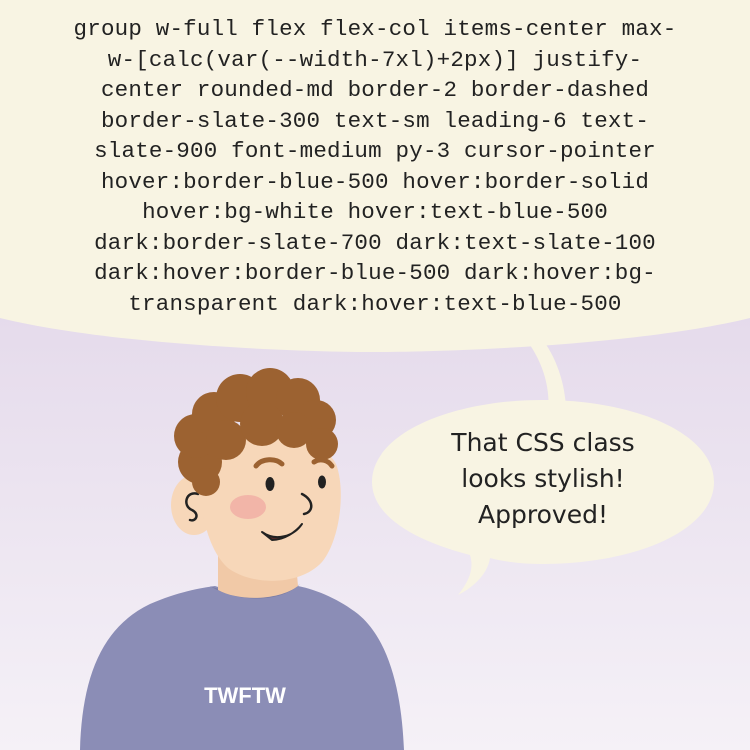  Describe the element at coordinates (543, 442) in the screenshot. I see `speech-line: That CSS class` at that location.